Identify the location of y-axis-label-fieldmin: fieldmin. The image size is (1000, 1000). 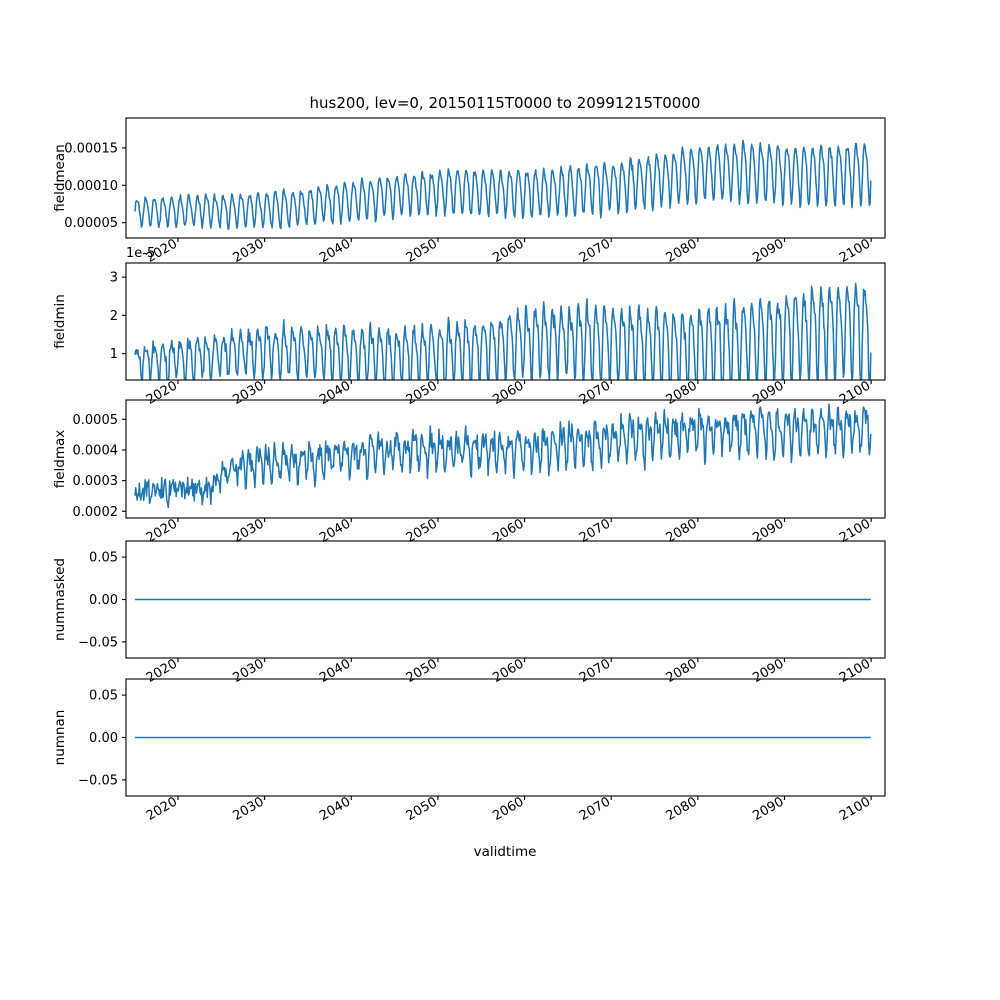
(60, 321).